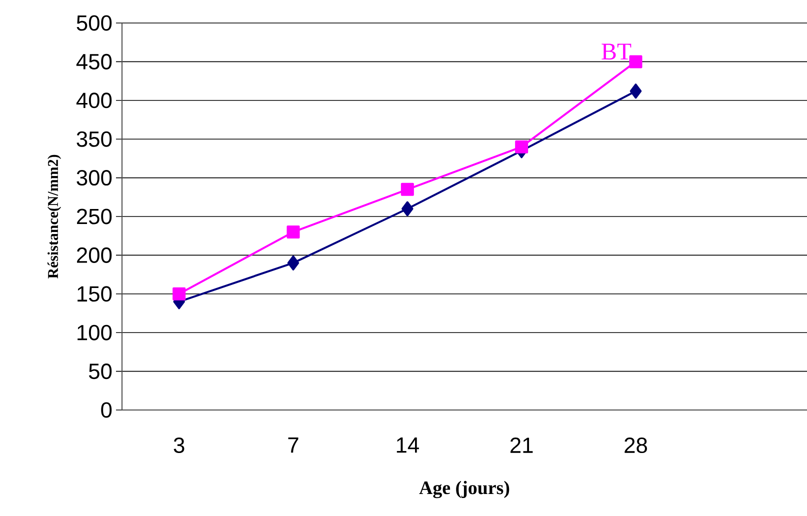  I want to click on y-tick-label: 300, so click(94, 178).